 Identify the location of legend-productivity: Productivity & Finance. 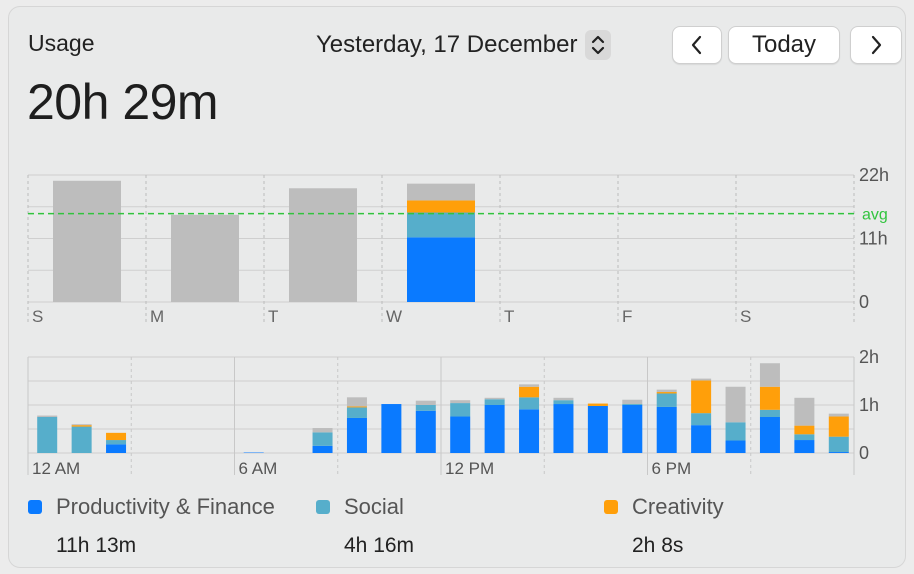
(151, 507).